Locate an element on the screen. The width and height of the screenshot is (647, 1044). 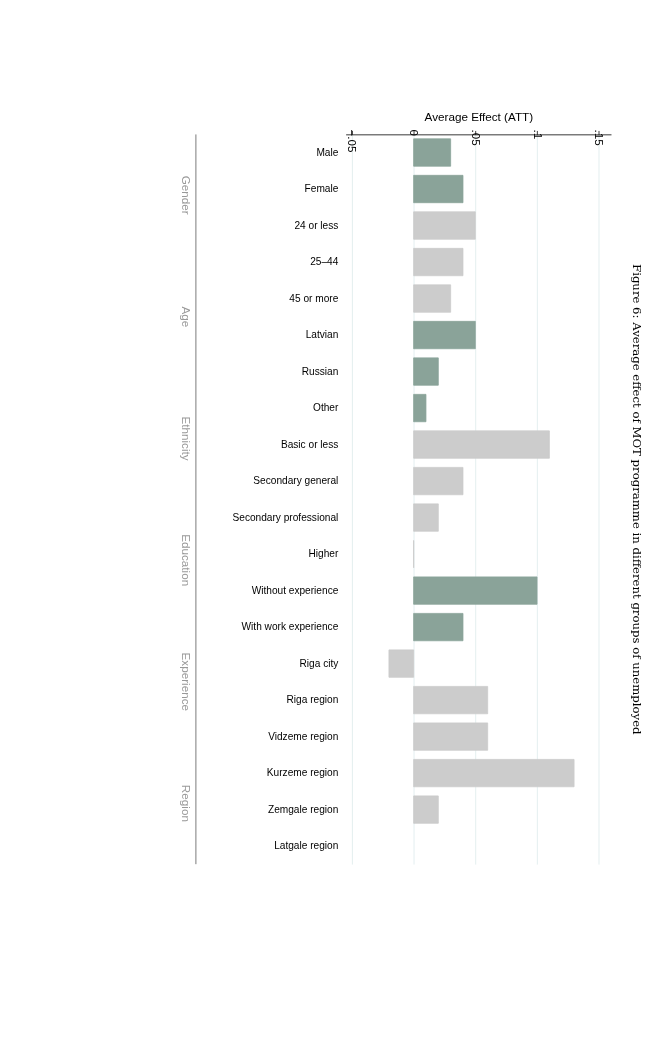
y-tick-label: Latvian is located at coordinates (322, 335).